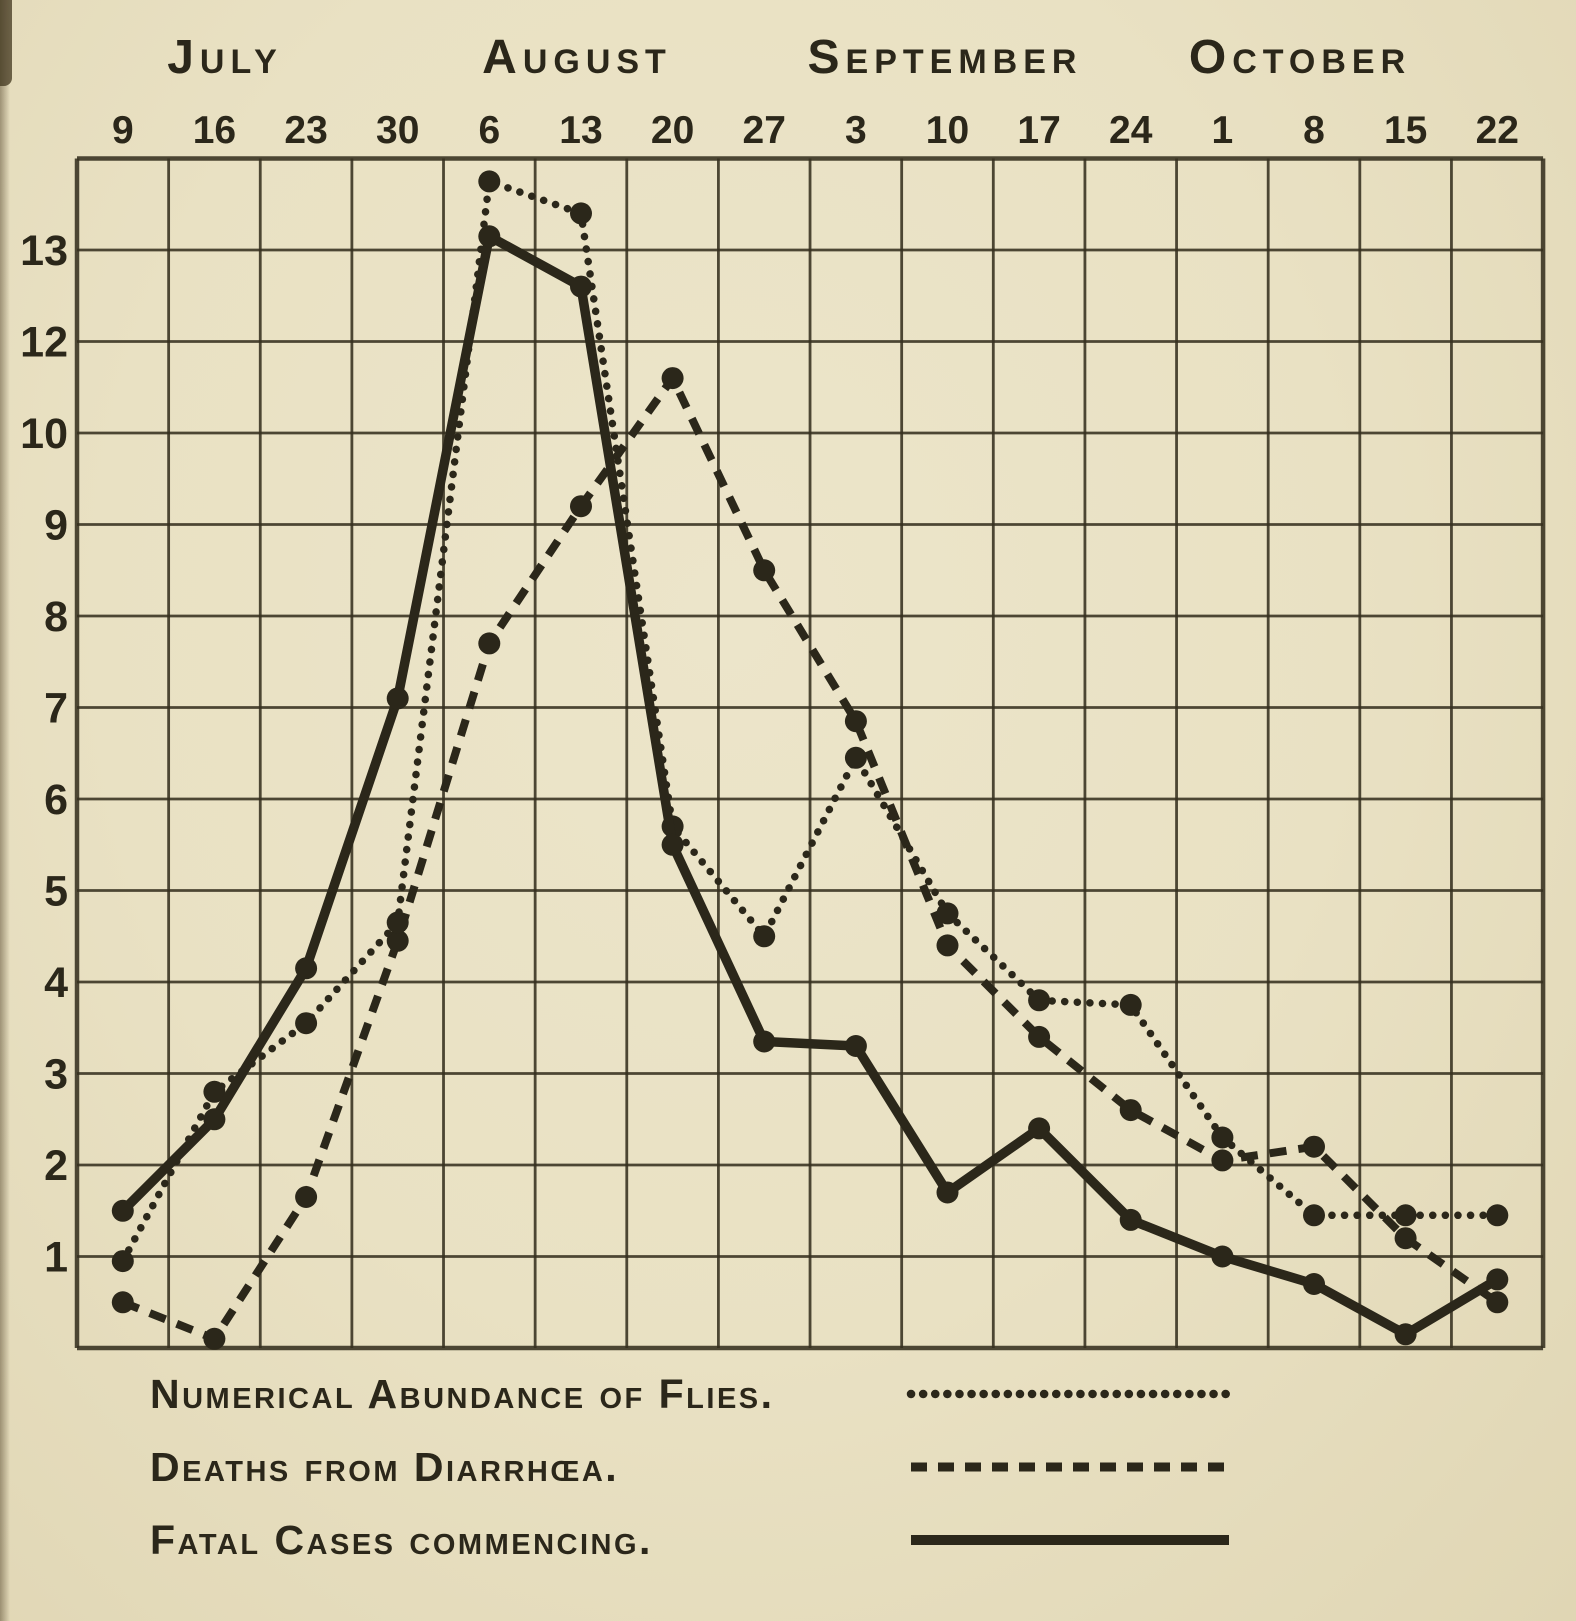 The height and width of the screenshot is (1621, 1576). What do you see at coordinates (44, 754) in the screenshot?
I see `y-axis-labels: 13 12 10 9 8 7 6 5 4 3 2 1` at bounding box center [44, 754].